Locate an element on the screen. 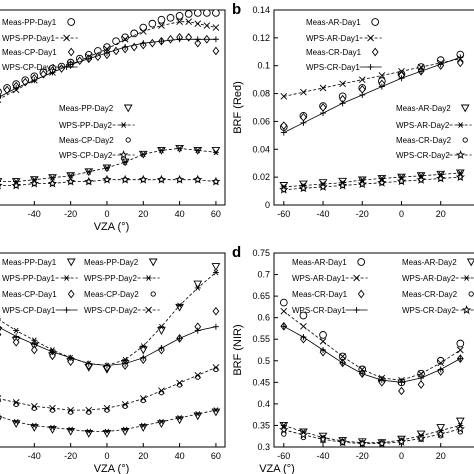 The image size is (474, 474). plot-area is located at coordinates (372, 122).